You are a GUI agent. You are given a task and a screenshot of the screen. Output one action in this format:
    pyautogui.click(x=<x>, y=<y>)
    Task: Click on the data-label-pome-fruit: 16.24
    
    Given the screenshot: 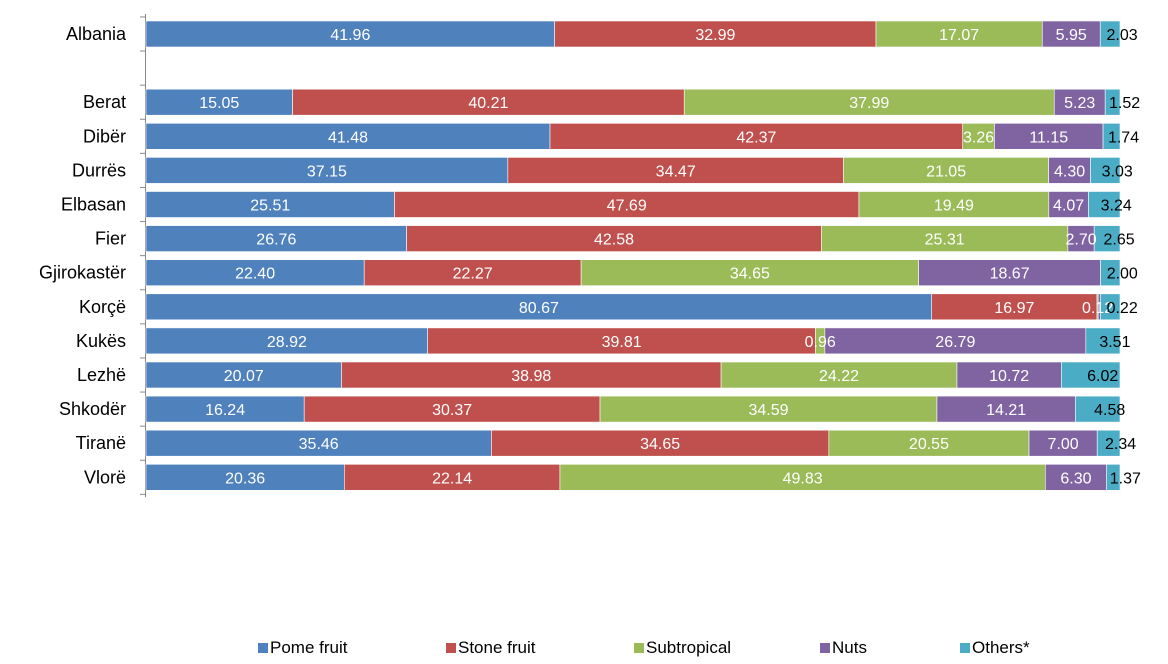 What is the action you would take?
    pyautogui.click(x=225, y=410)
    